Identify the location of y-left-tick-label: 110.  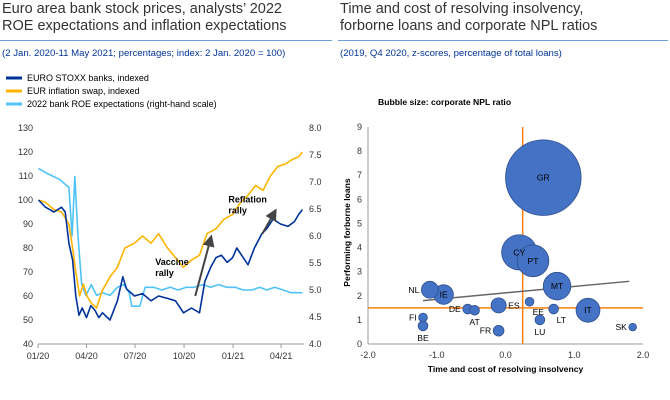
(26, 176).